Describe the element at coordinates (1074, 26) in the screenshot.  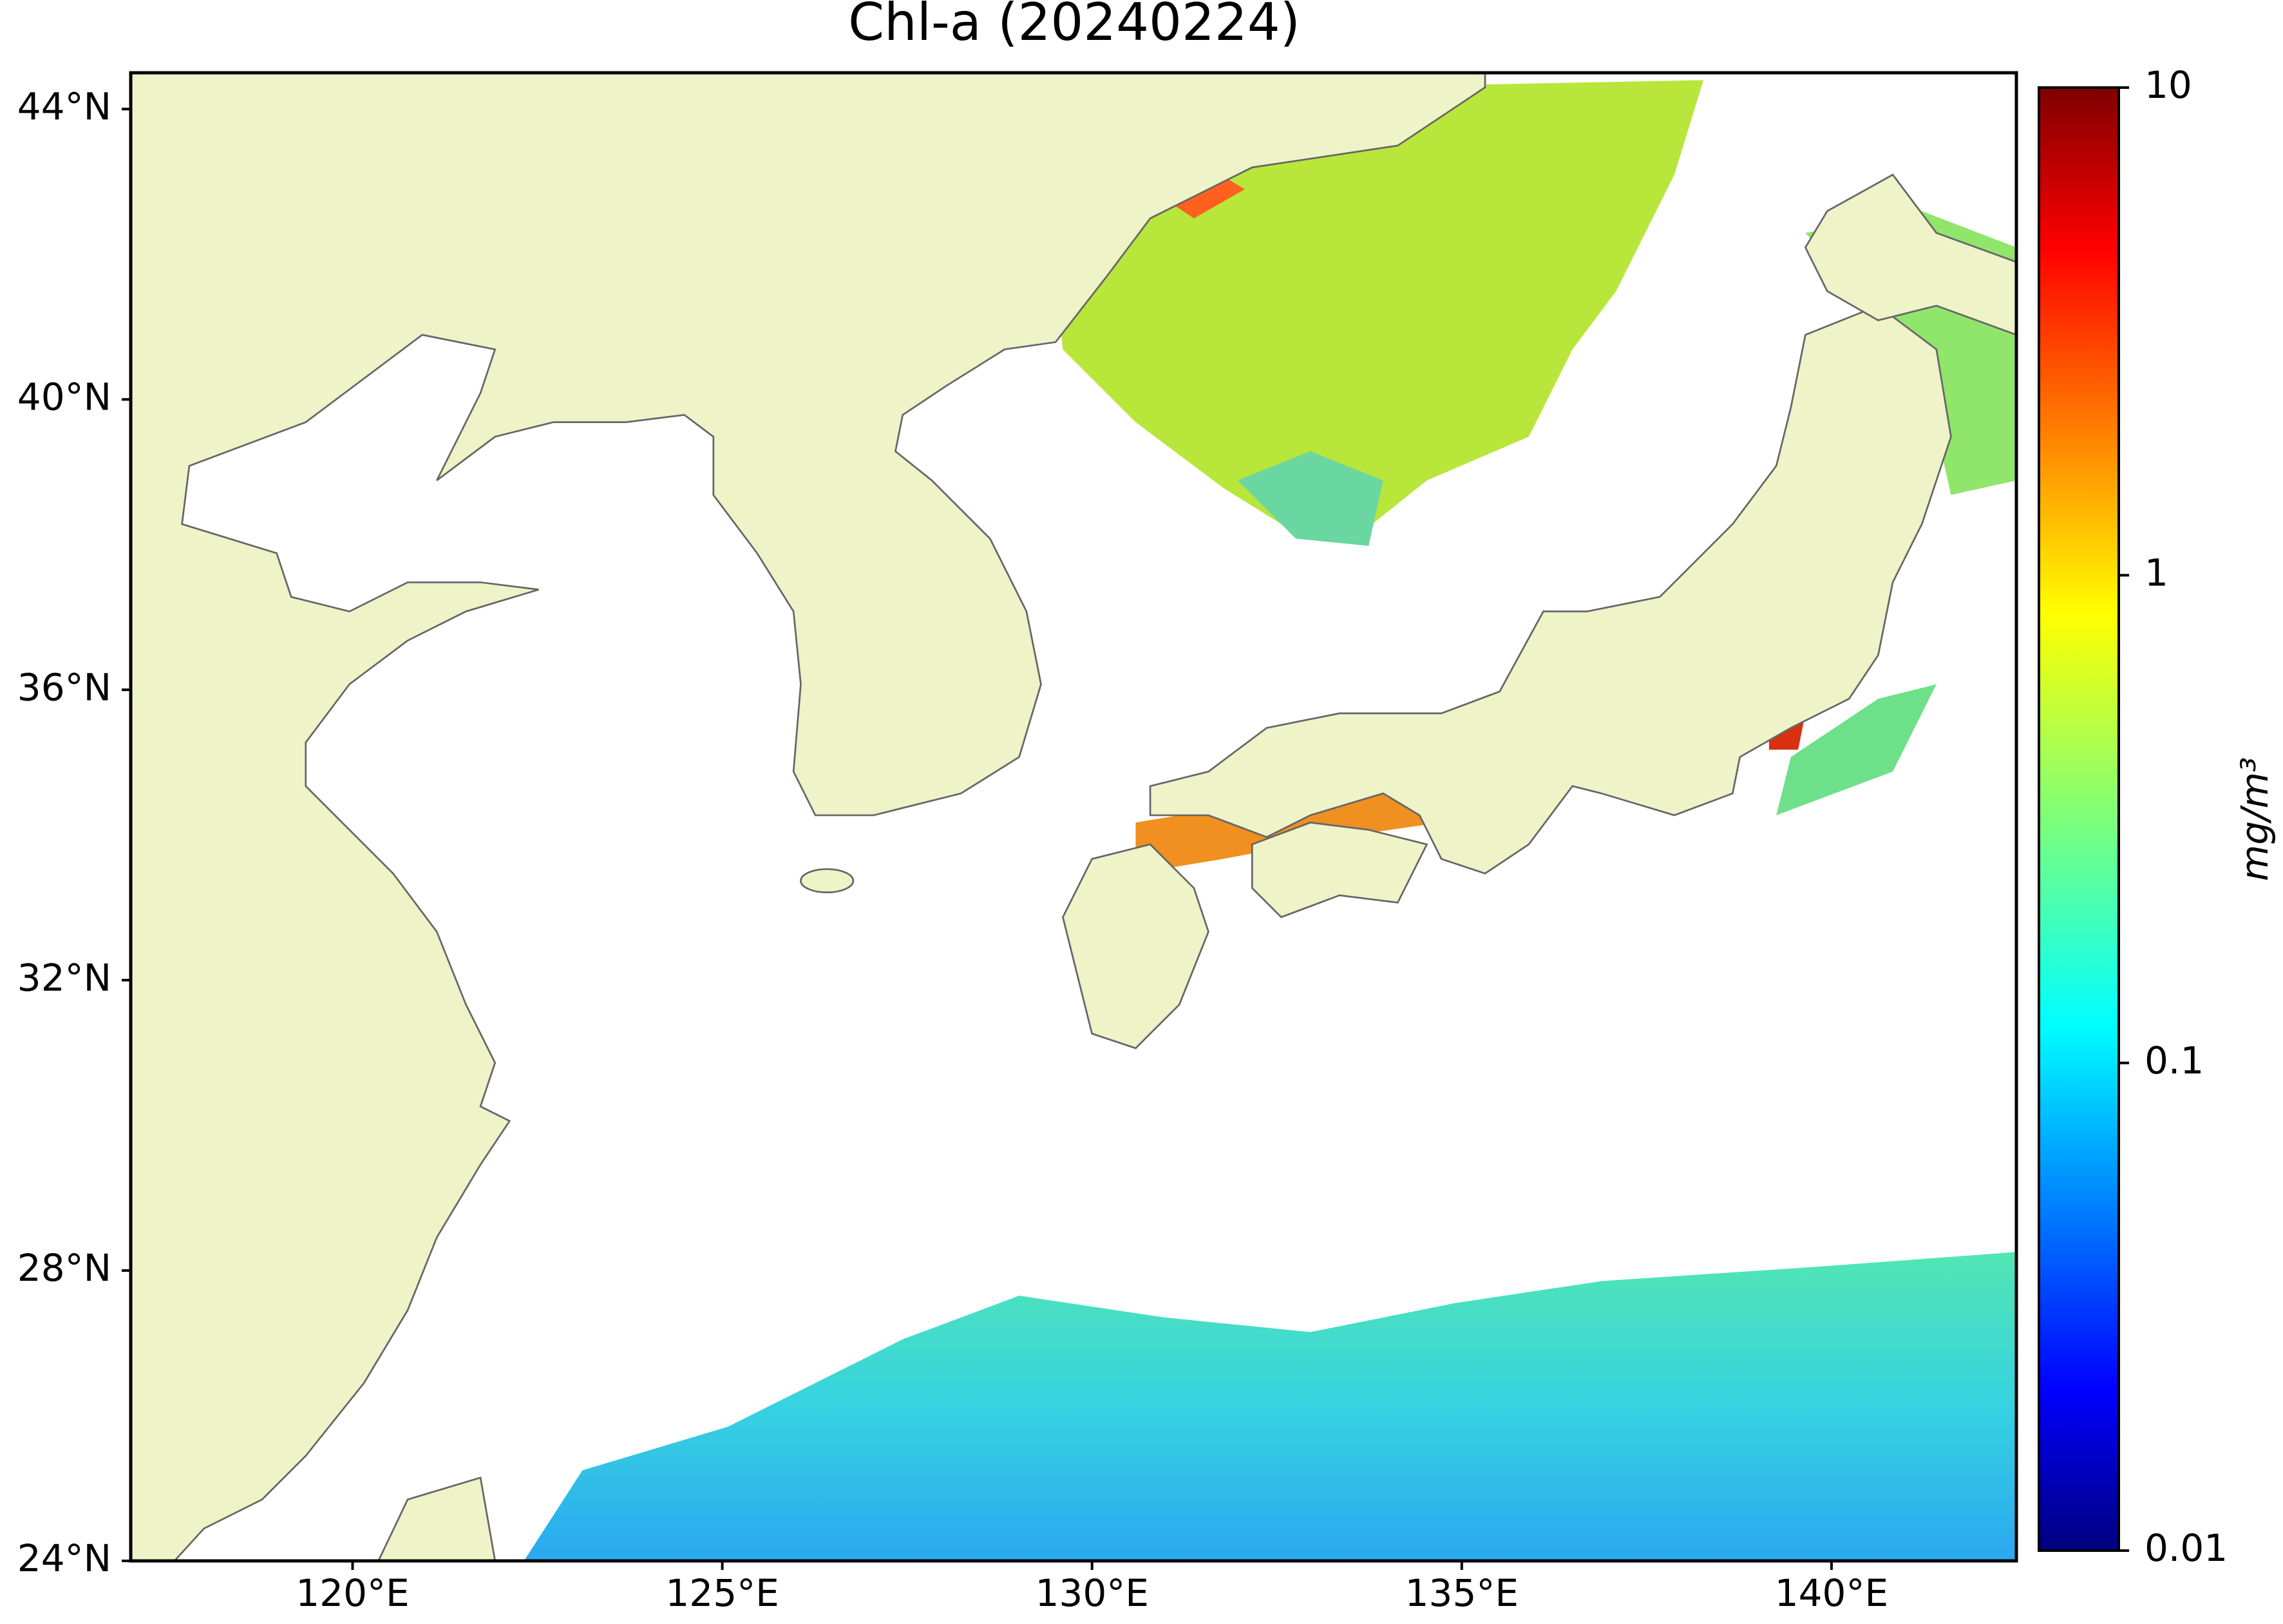
I see `chart-title: Chl-a (20240224)` at that location.